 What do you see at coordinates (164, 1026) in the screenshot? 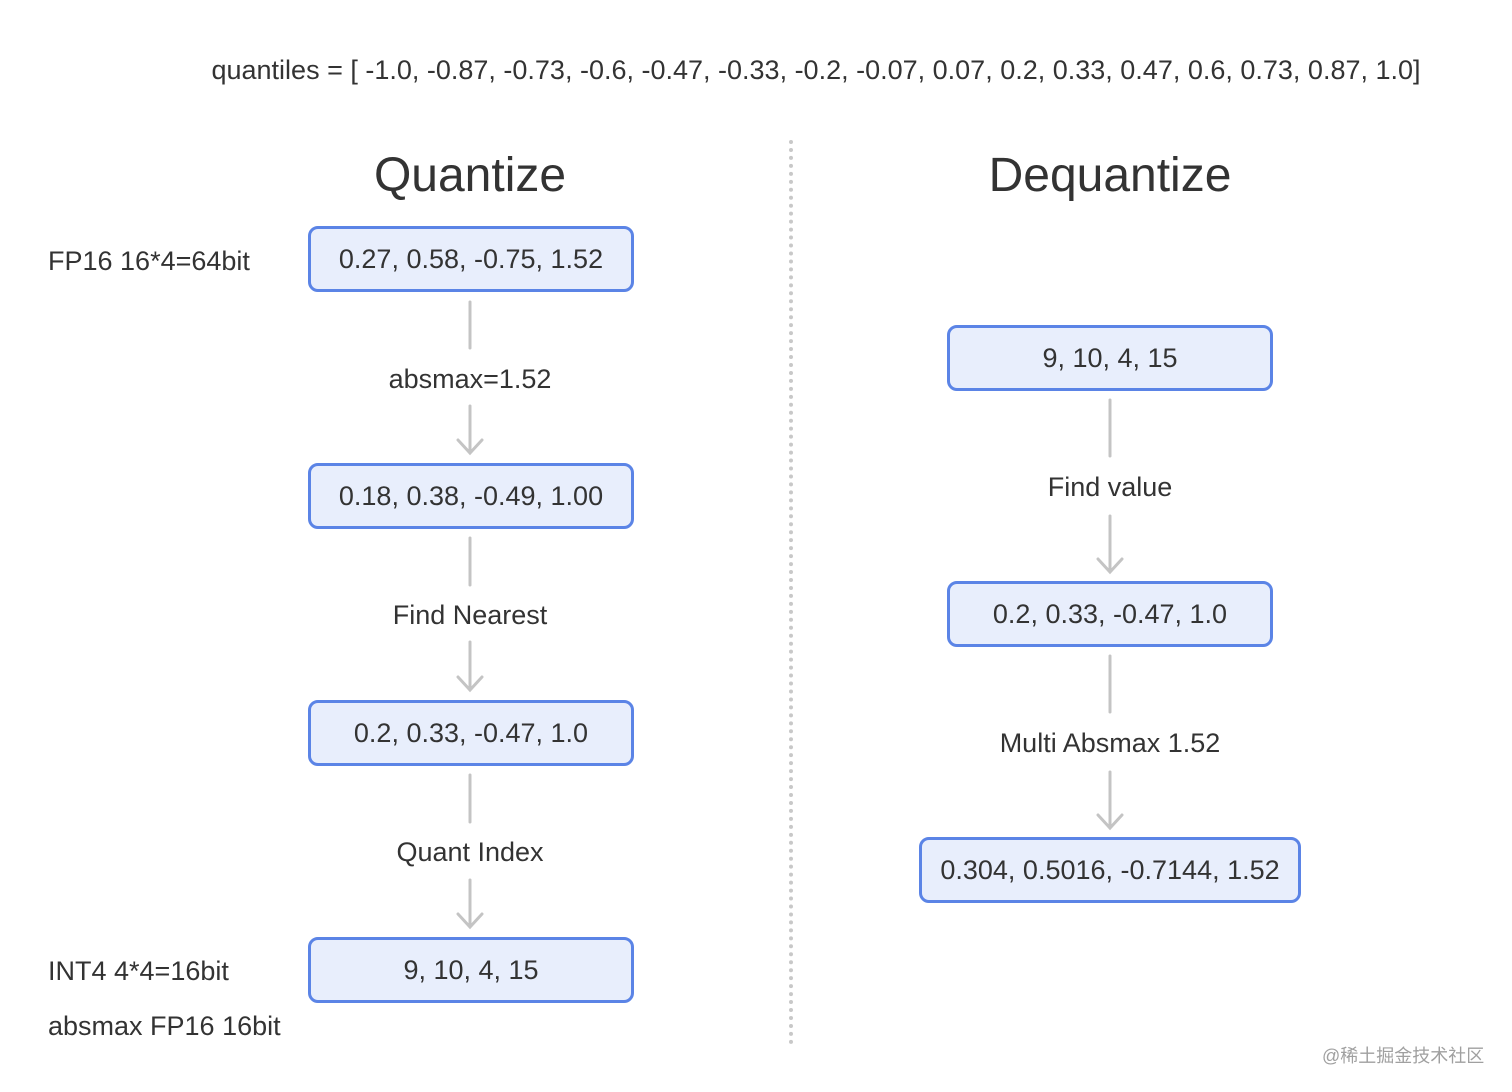
I see `absmax-size-label: absmax FP16 16bit` at bounding box center [164, 1026].